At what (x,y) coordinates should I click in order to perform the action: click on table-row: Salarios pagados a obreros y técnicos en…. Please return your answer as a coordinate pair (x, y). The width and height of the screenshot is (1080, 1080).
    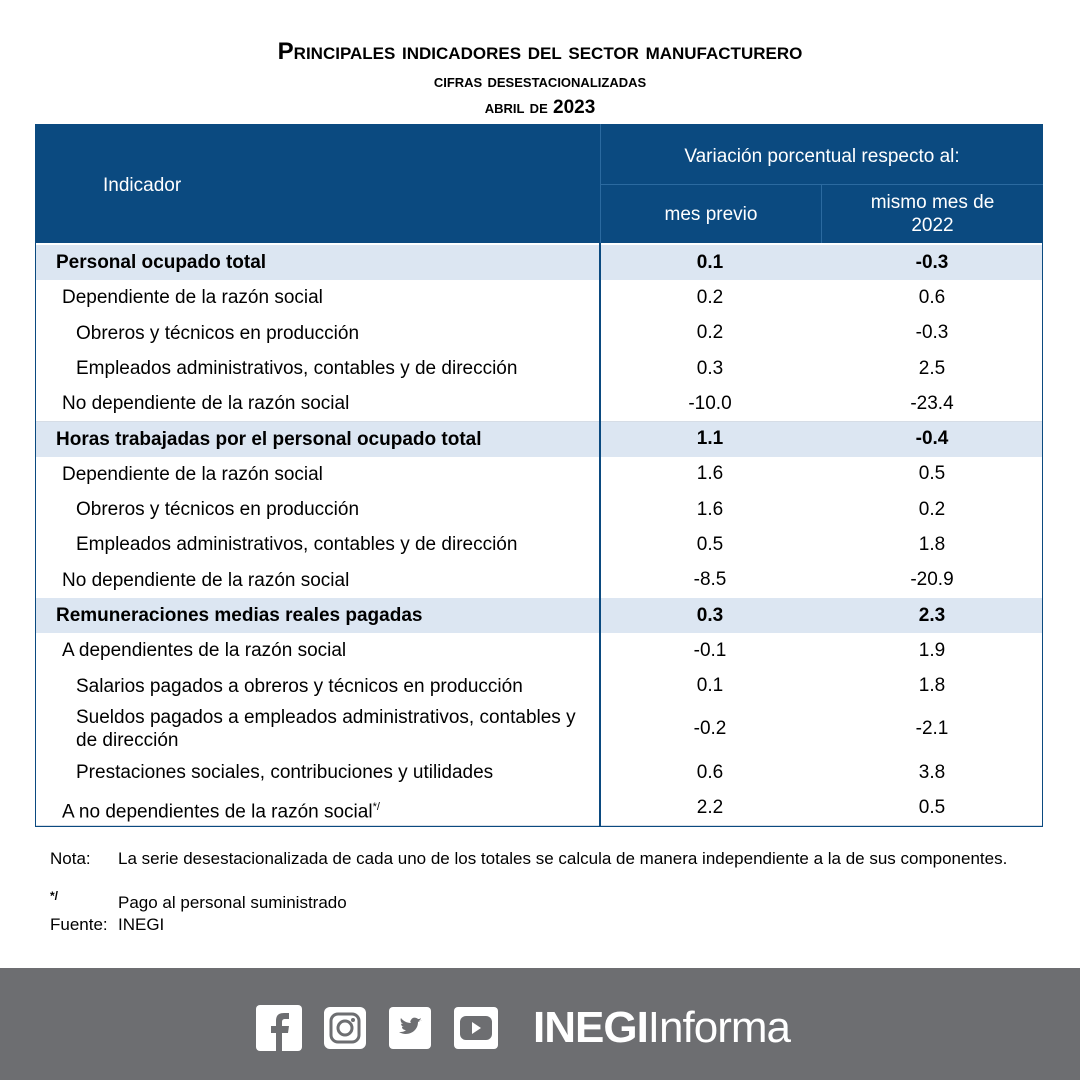
    Looking at the image, I should click on (539, 686).